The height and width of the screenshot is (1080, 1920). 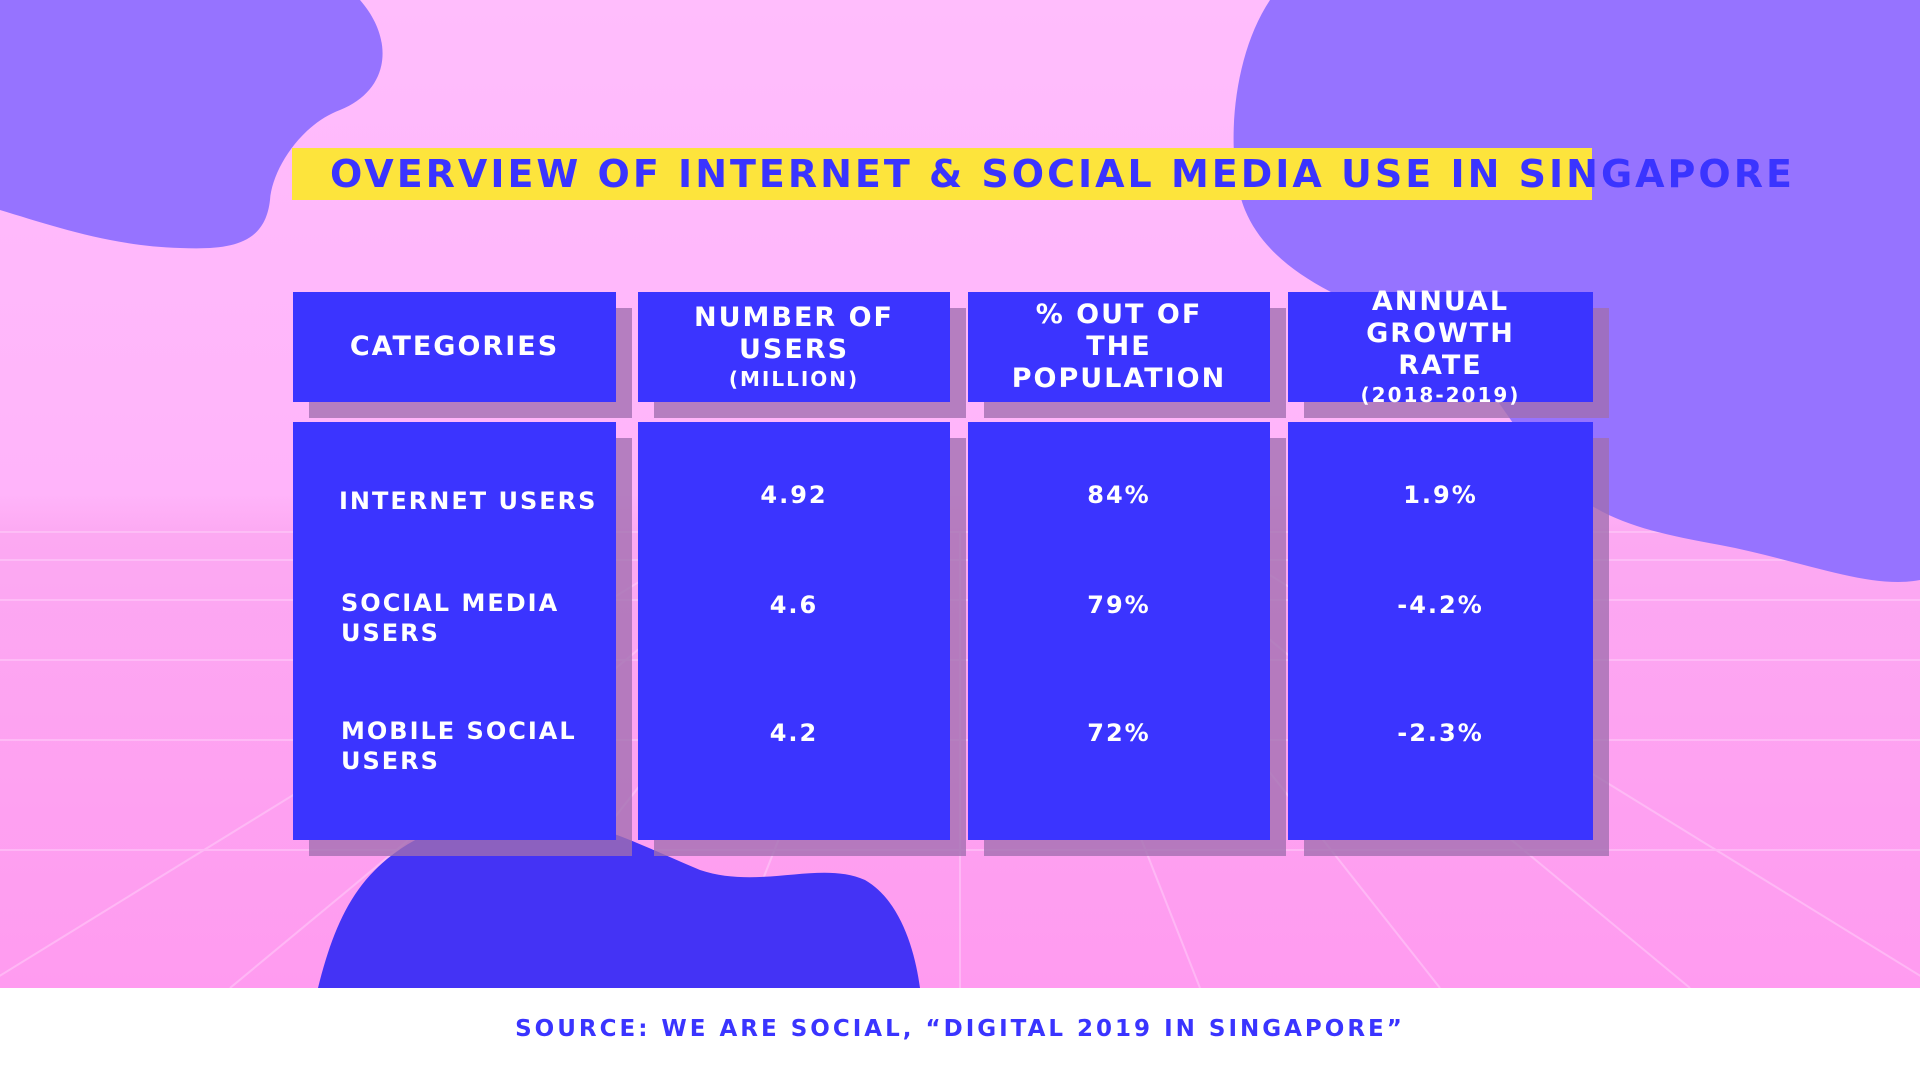 I want to click on value-internet-users-percent: 84%, so click(x=1119, y=495).